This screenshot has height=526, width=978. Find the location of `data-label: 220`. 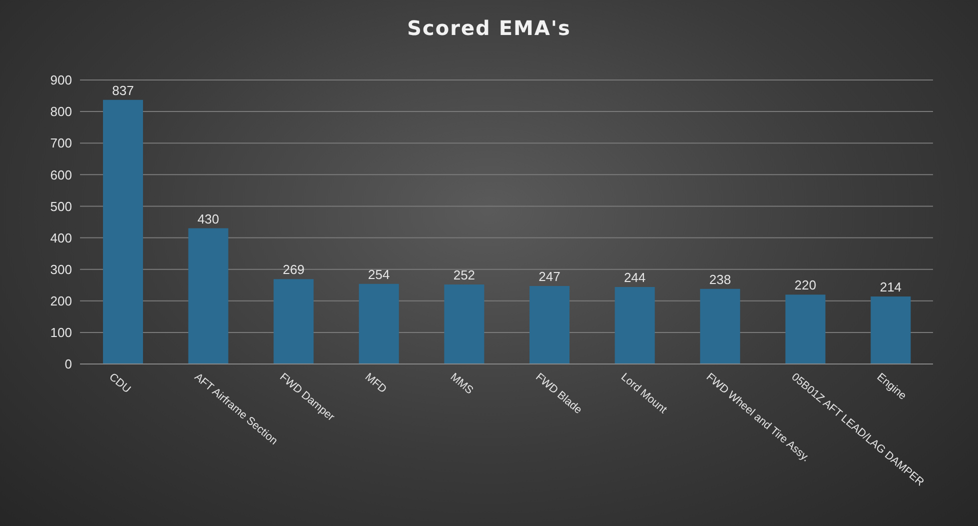

data-label: 220 is located at coordinates (805, 285).